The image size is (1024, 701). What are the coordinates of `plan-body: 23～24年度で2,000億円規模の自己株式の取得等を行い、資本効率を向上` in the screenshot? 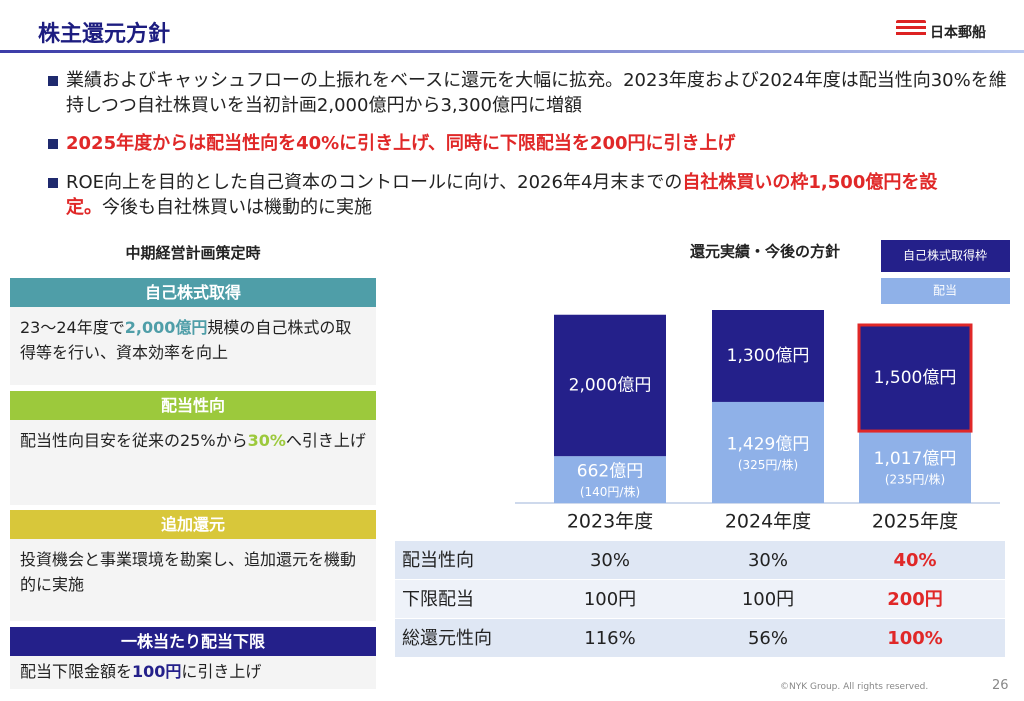 It's located at (193, 346).